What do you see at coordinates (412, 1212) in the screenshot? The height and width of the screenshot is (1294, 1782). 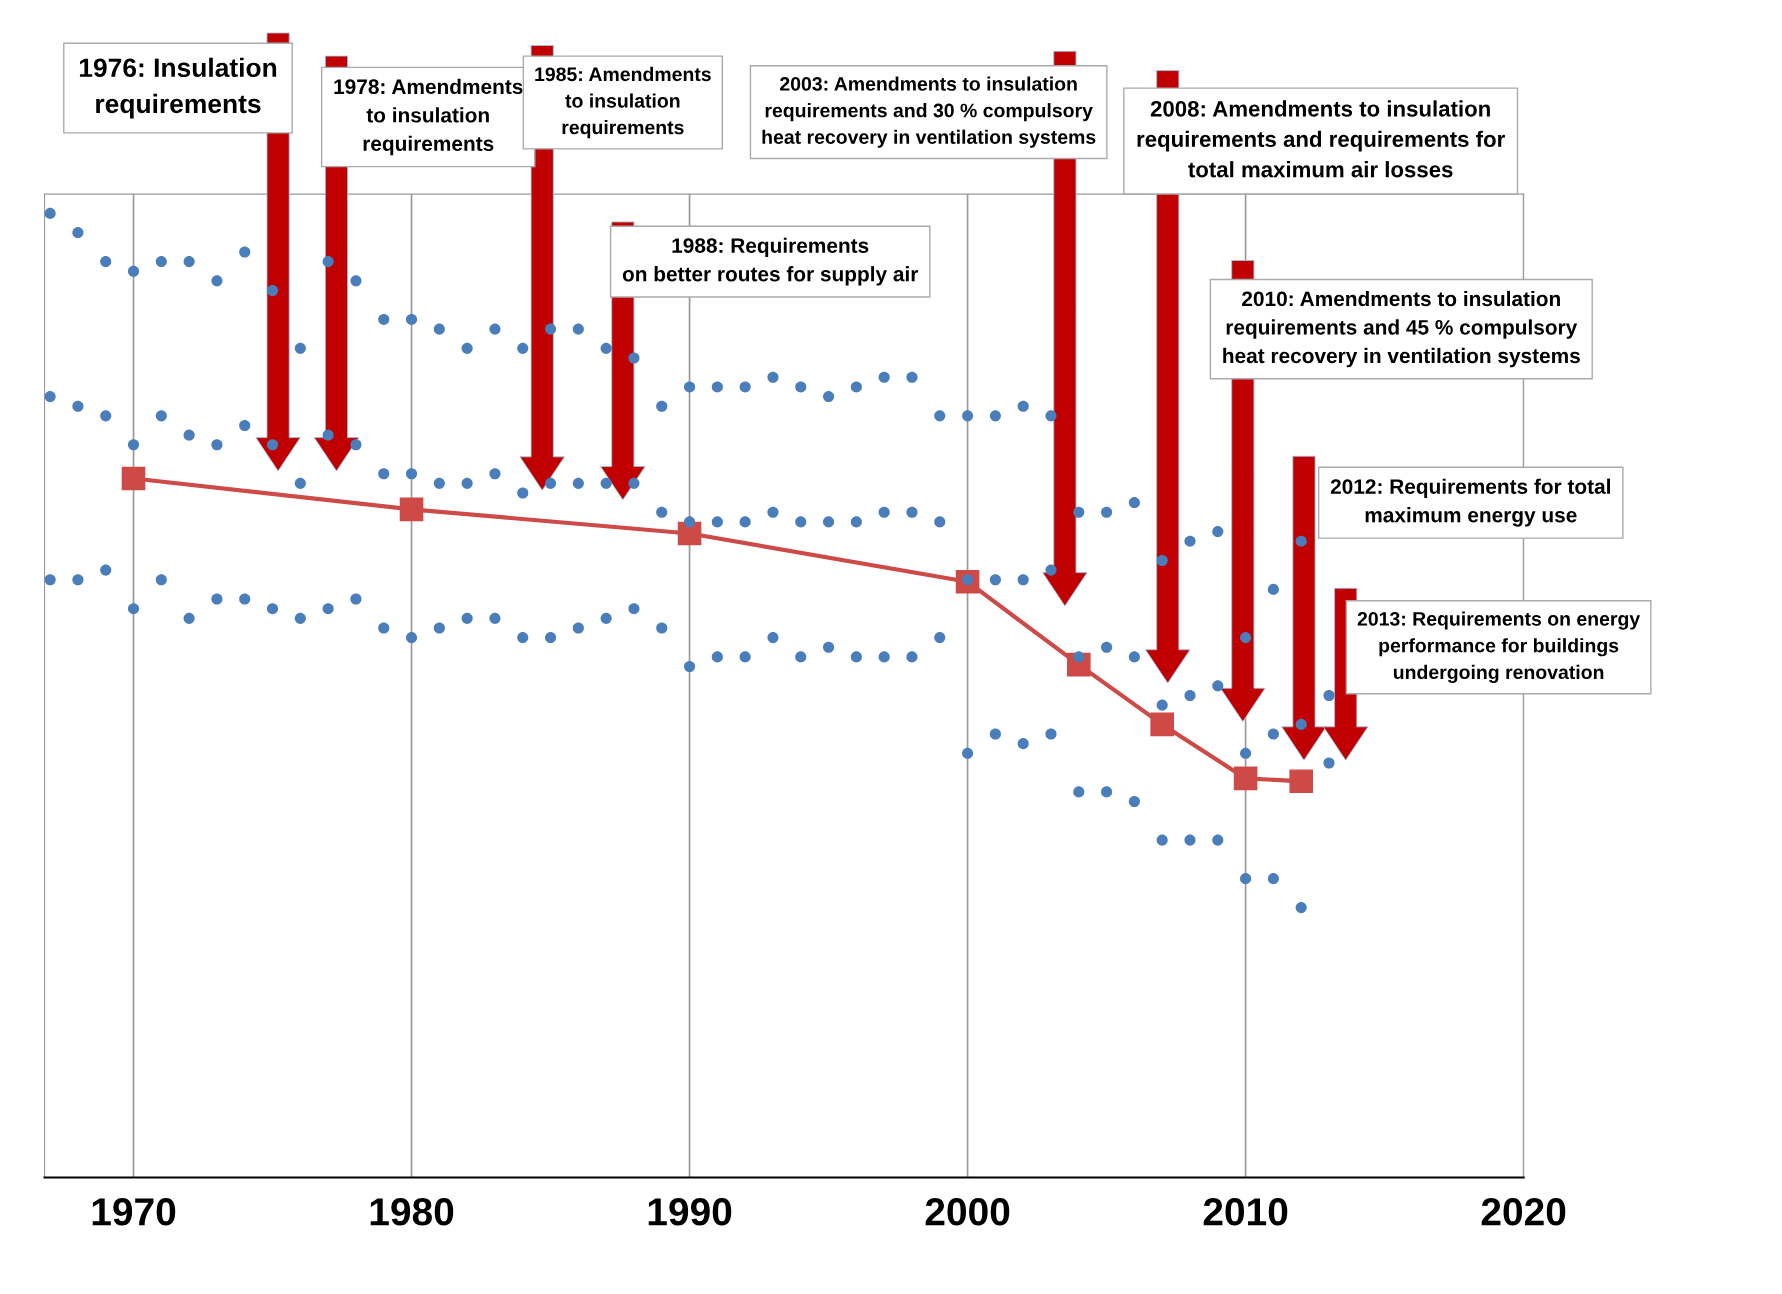 I see `x-tick-label: 1980` at bounding box center [412, 1212].